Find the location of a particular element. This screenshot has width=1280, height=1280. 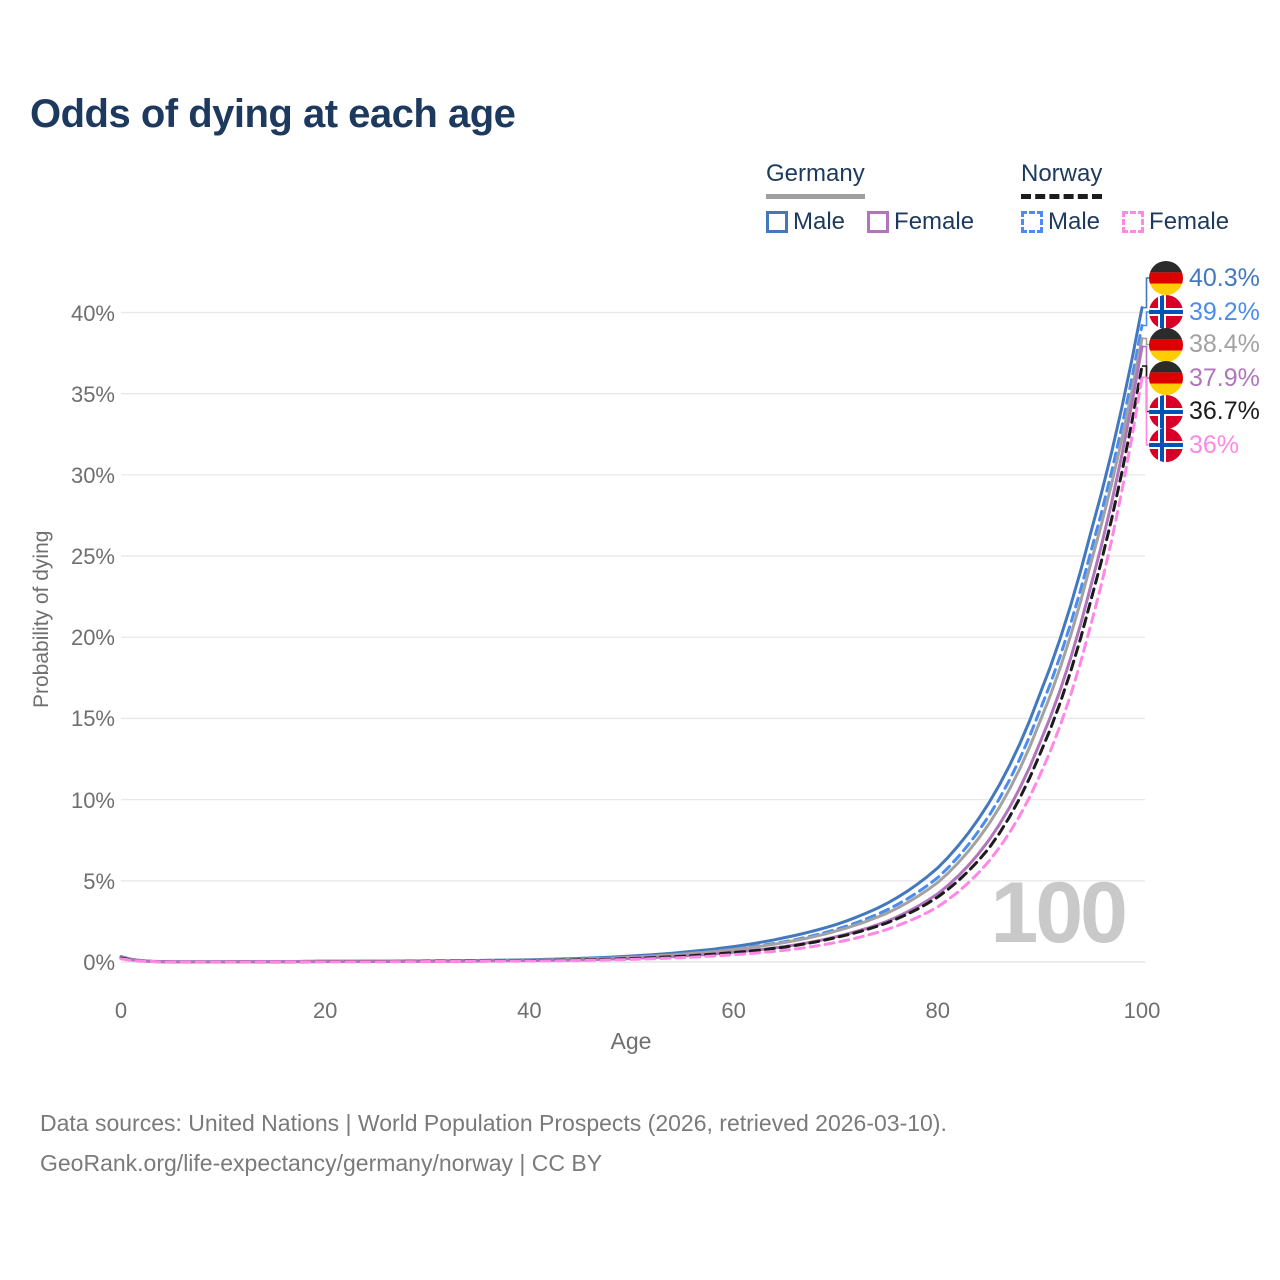

end-label-norway-female: 36% is located at coordinates (1194, 445).